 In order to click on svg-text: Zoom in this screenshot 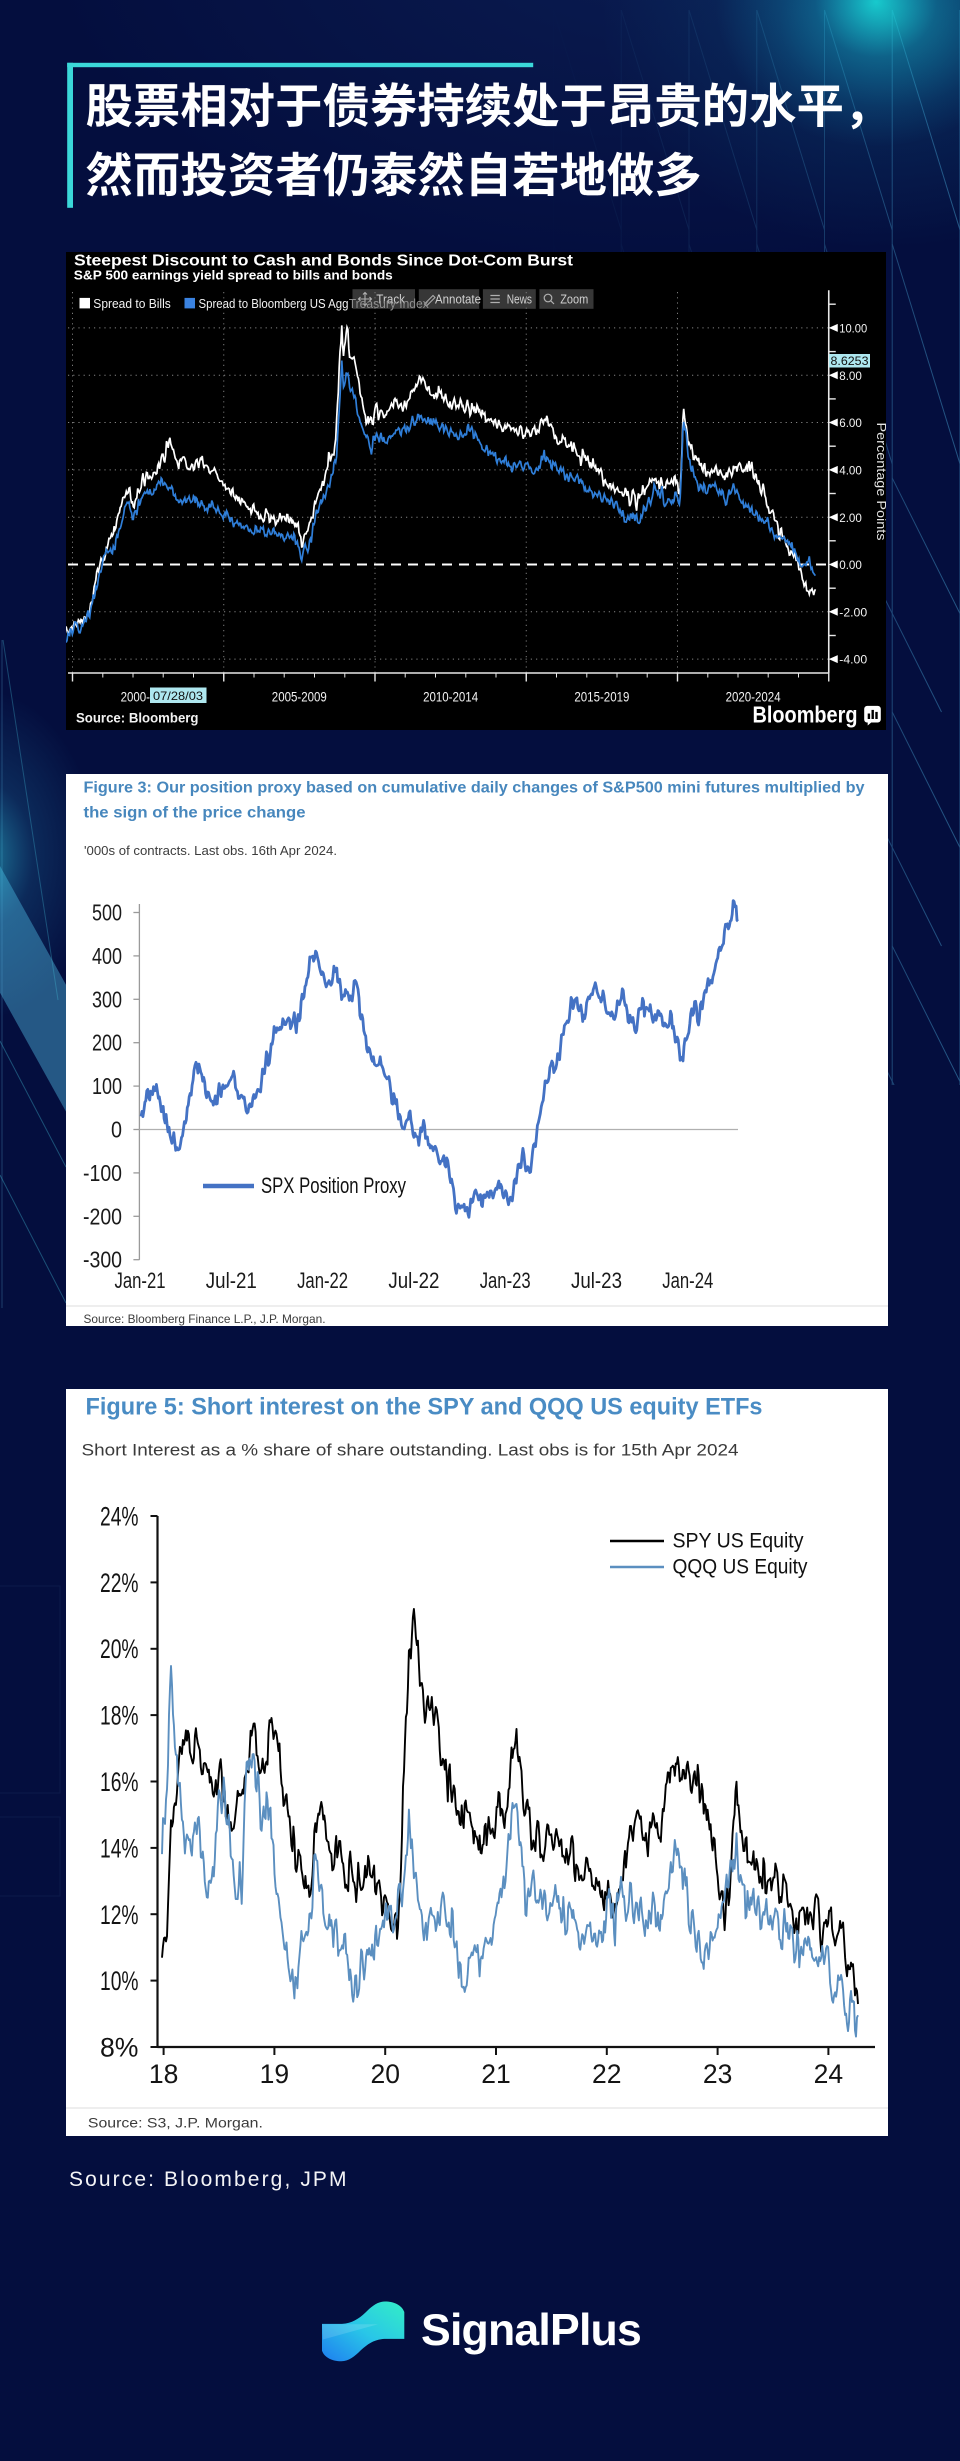, I will do `click(574, 299)`.